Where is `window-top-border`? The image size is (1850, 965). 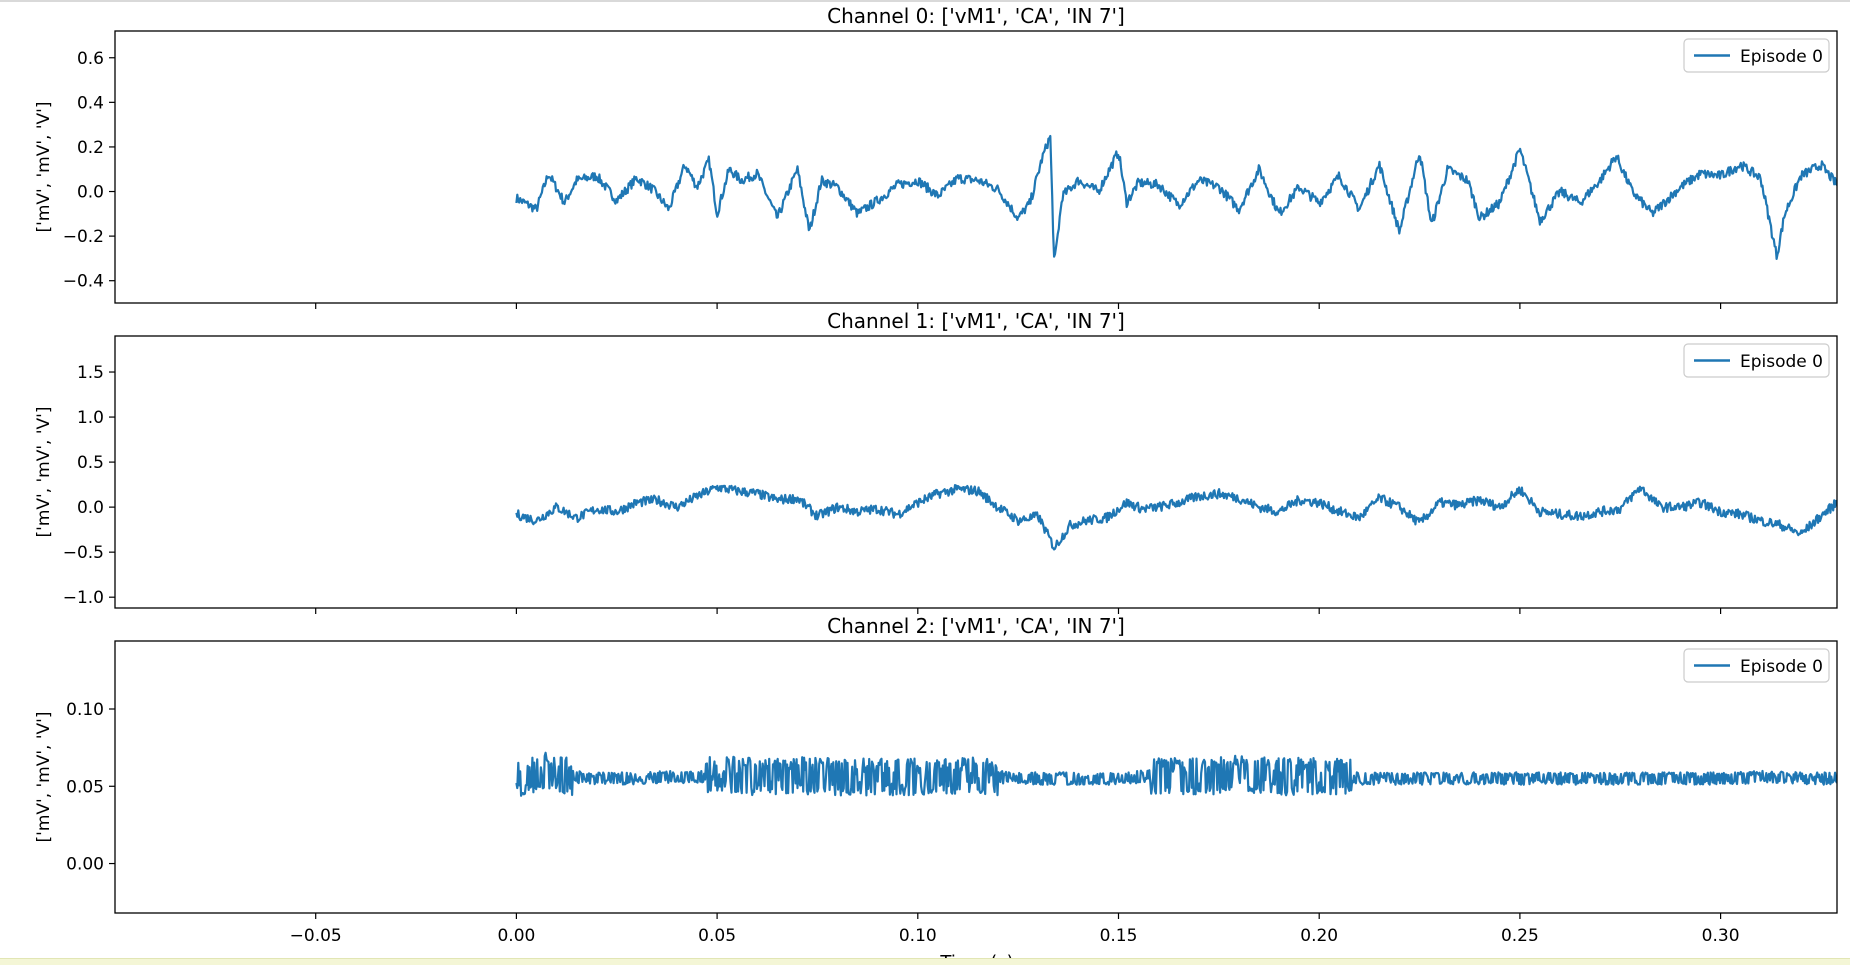
window-top-border is located at coordinates (925, 1).